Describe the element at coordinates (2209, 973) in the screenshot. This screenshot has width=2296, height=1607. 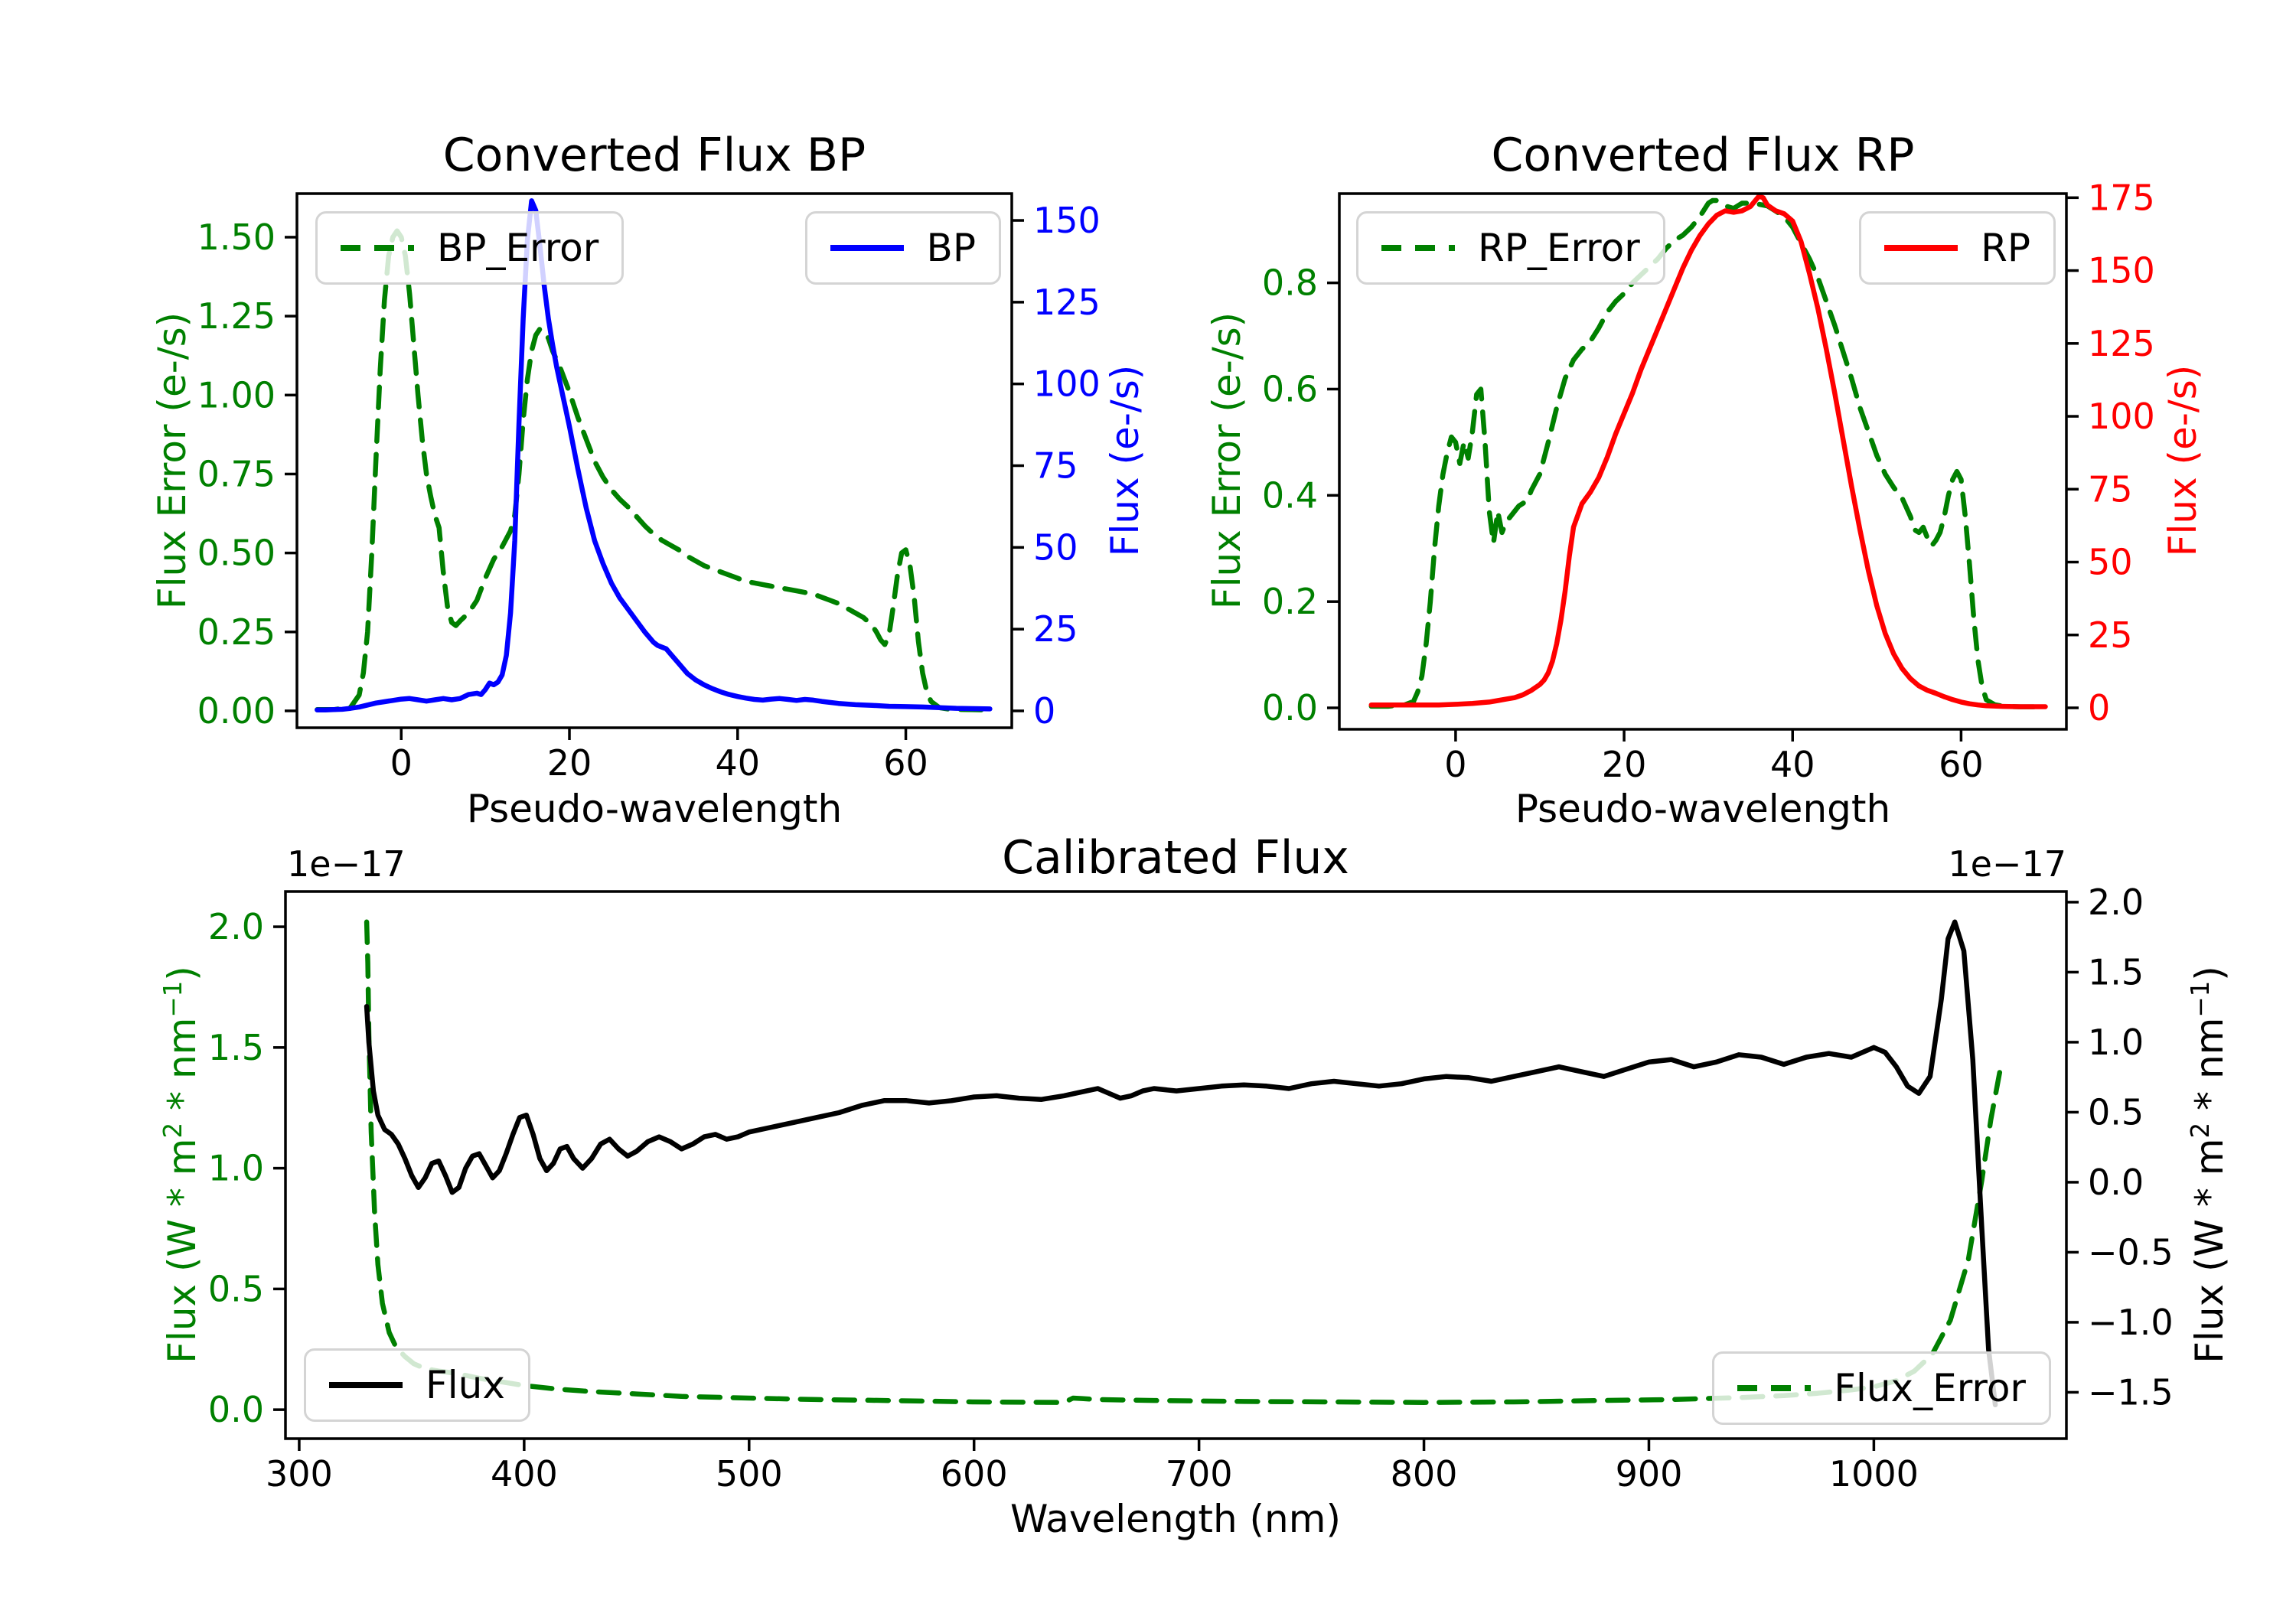
I see `cal-ylabel-right-text3: )` at that location.